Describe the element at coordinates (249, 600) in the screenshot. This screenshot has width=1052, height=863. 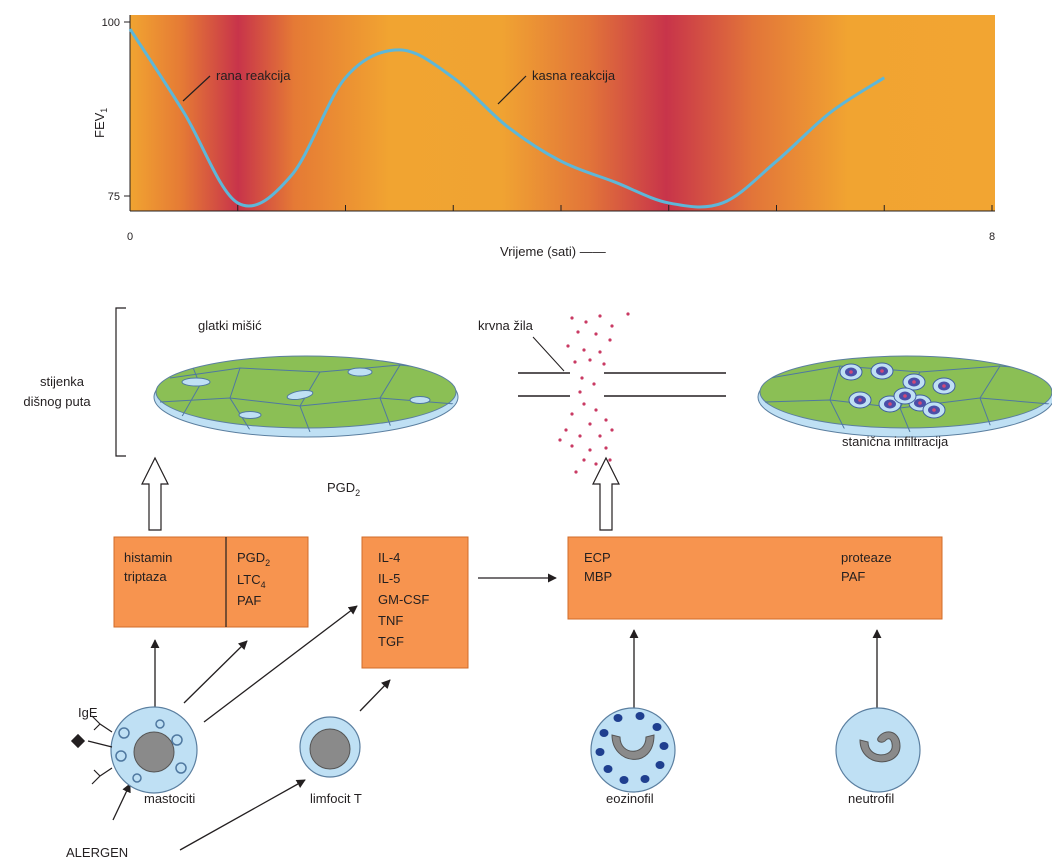
I see `mediator-paf: PAF` at that location.